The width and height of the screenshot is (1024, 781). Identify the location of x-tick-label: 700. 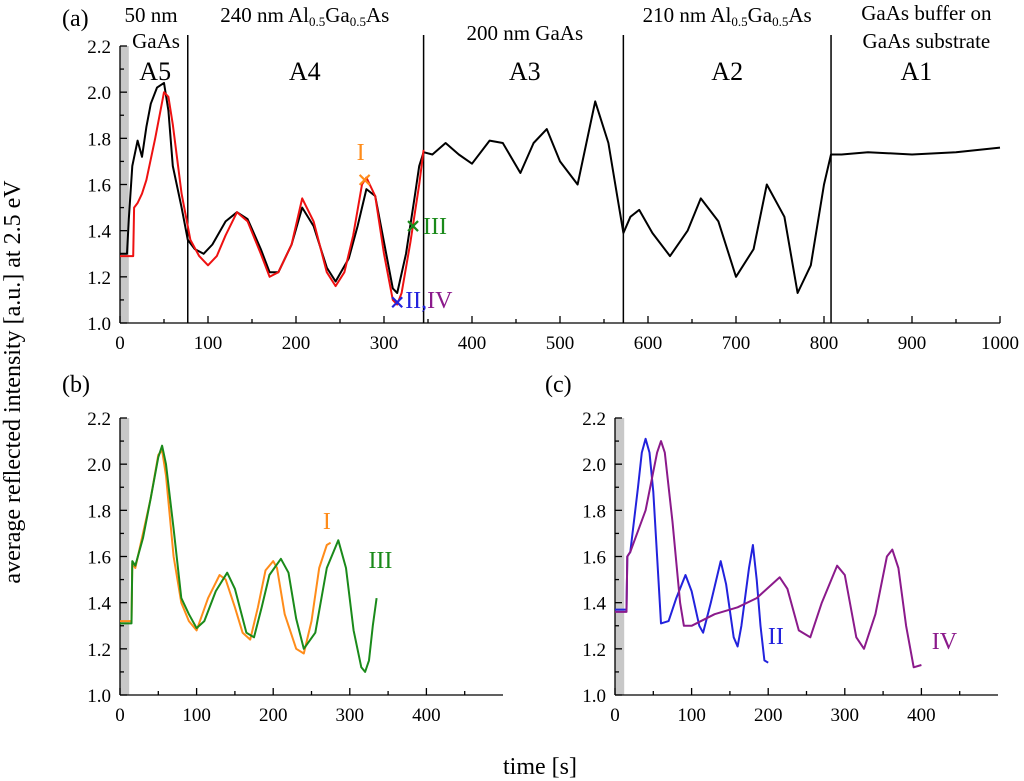
(736, 343).